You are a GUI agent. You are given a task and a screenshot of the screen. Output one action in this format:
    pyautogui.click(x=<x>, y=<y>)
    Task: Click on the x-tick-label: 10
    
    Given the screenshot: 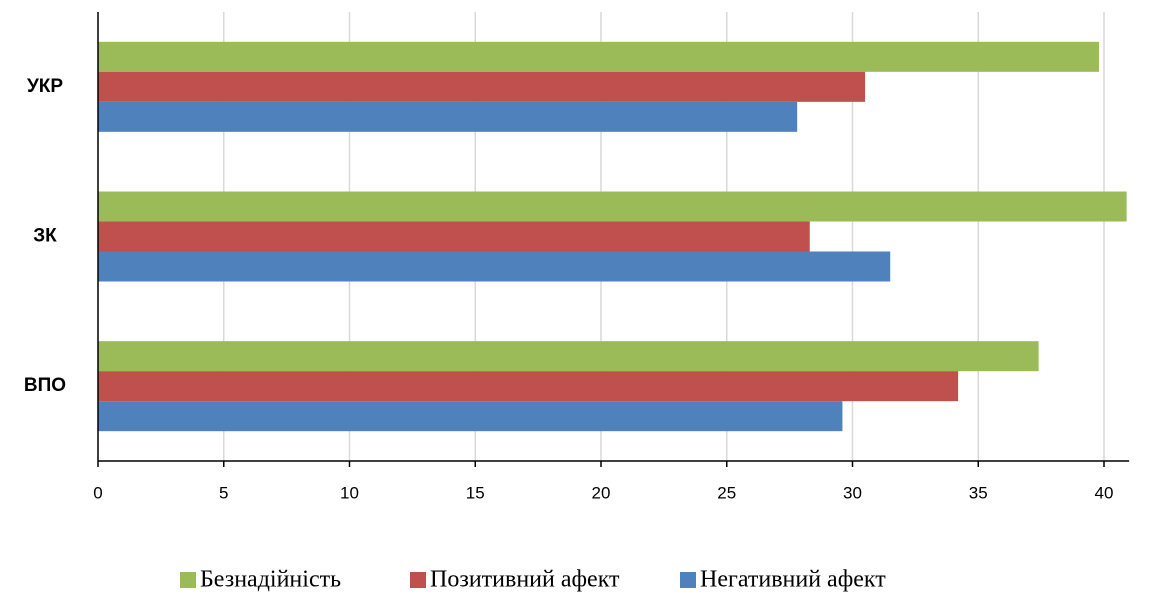 What is the action you would take?
    pyautogui.click(x=349, y=492)
    